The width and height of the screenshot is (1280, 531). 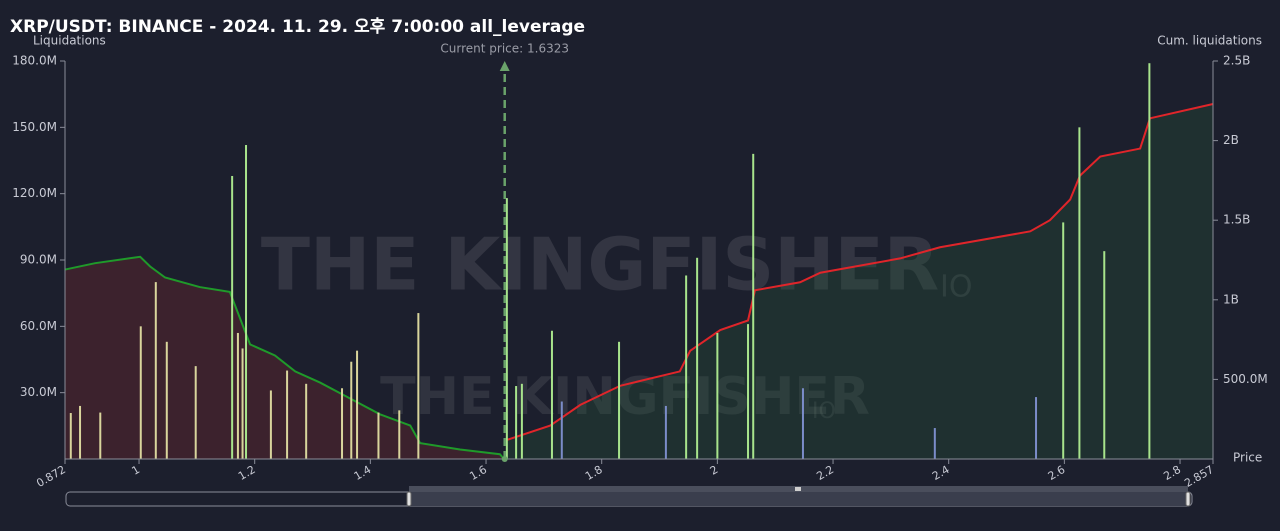 What do you see at coordinates (798, 489) in the screenshot?
I see `scroller-grip` at bounding box center [798, 489].